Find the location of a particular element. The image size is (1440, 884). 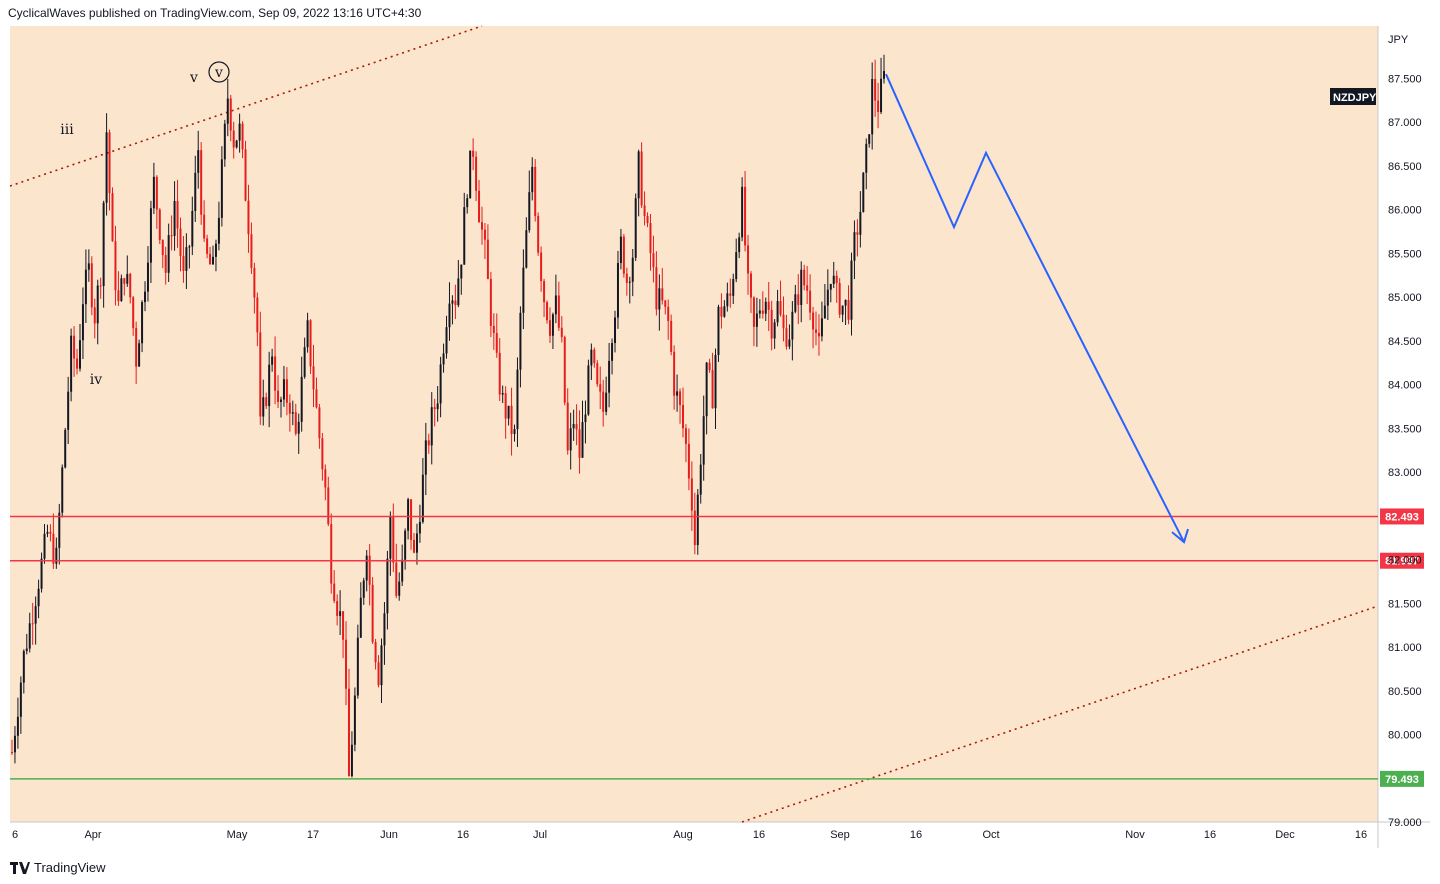

level-badge is located at coordinates (1402, 560).